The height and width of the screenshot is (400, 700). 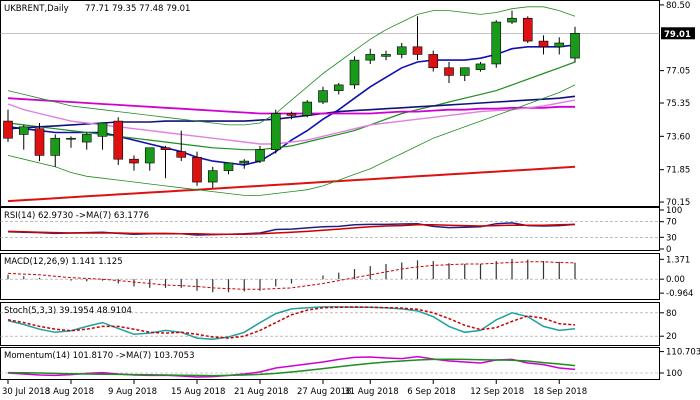 I want to click on stoch-pane, so click(x=330, y=324).